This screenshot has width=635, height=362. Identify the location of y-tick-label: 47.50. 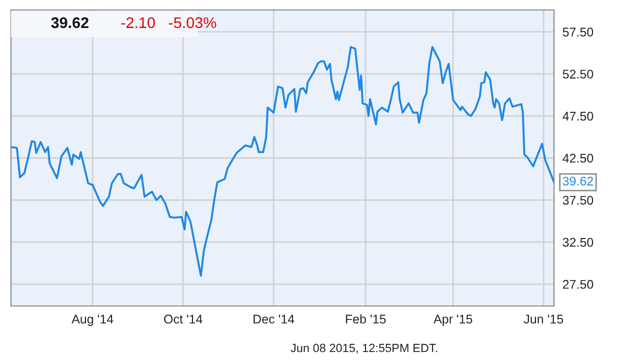
(578, 116).